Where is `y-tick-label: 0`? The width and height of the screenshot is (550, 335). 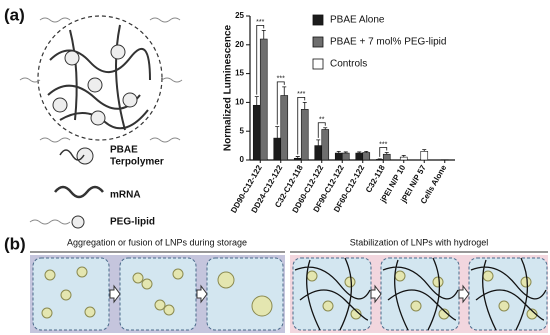 y-tick-label: 0 is located at coordinates (242, 159).